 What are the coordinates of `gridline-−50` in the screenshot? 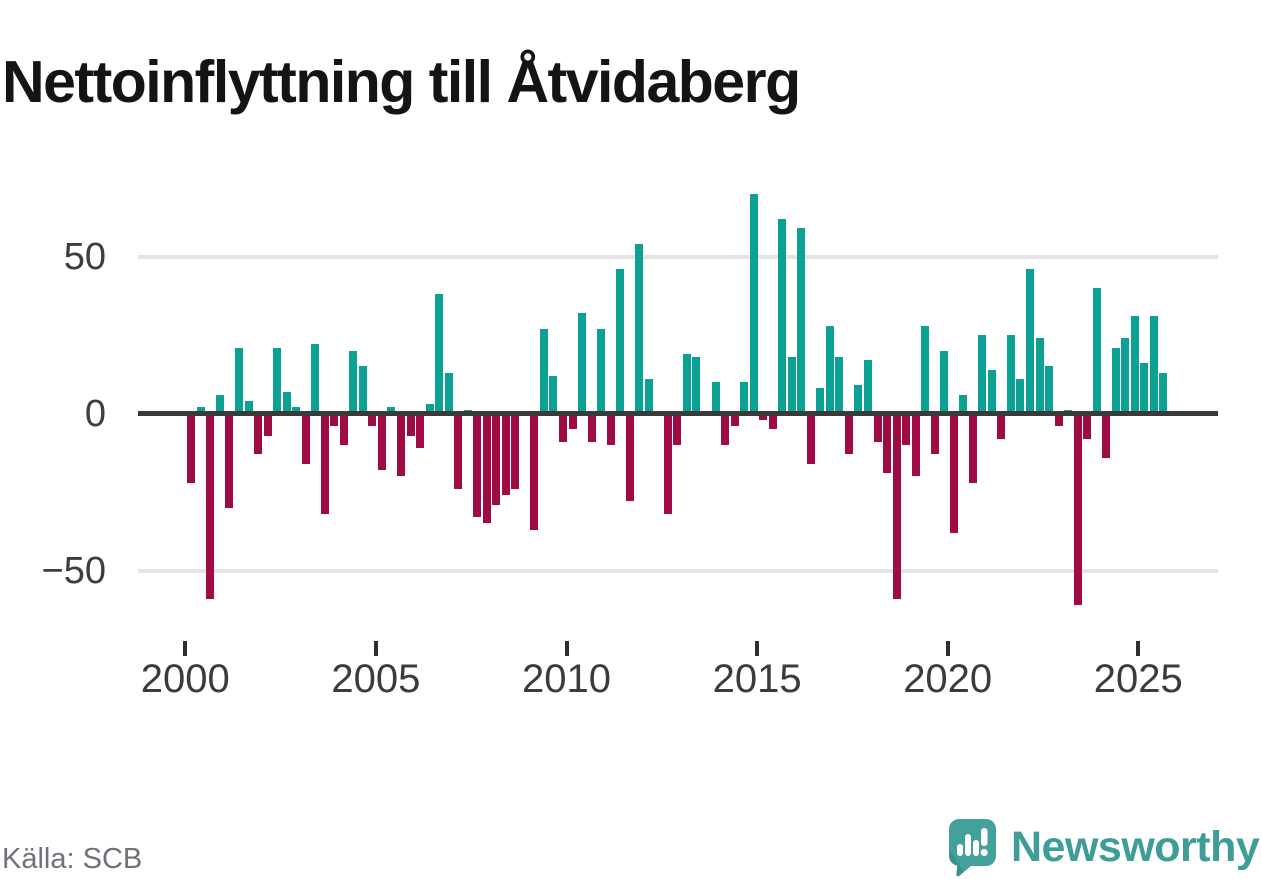 It's located at (678, 570).